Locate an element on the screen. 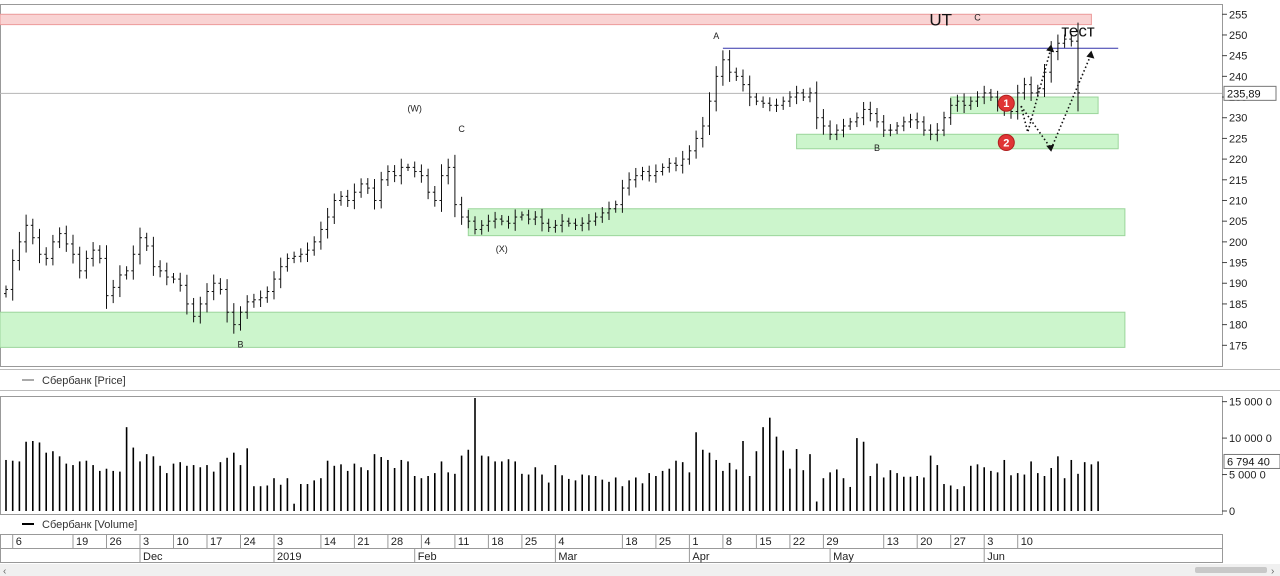  day-label: 24 is located at coordinates (250, 542).